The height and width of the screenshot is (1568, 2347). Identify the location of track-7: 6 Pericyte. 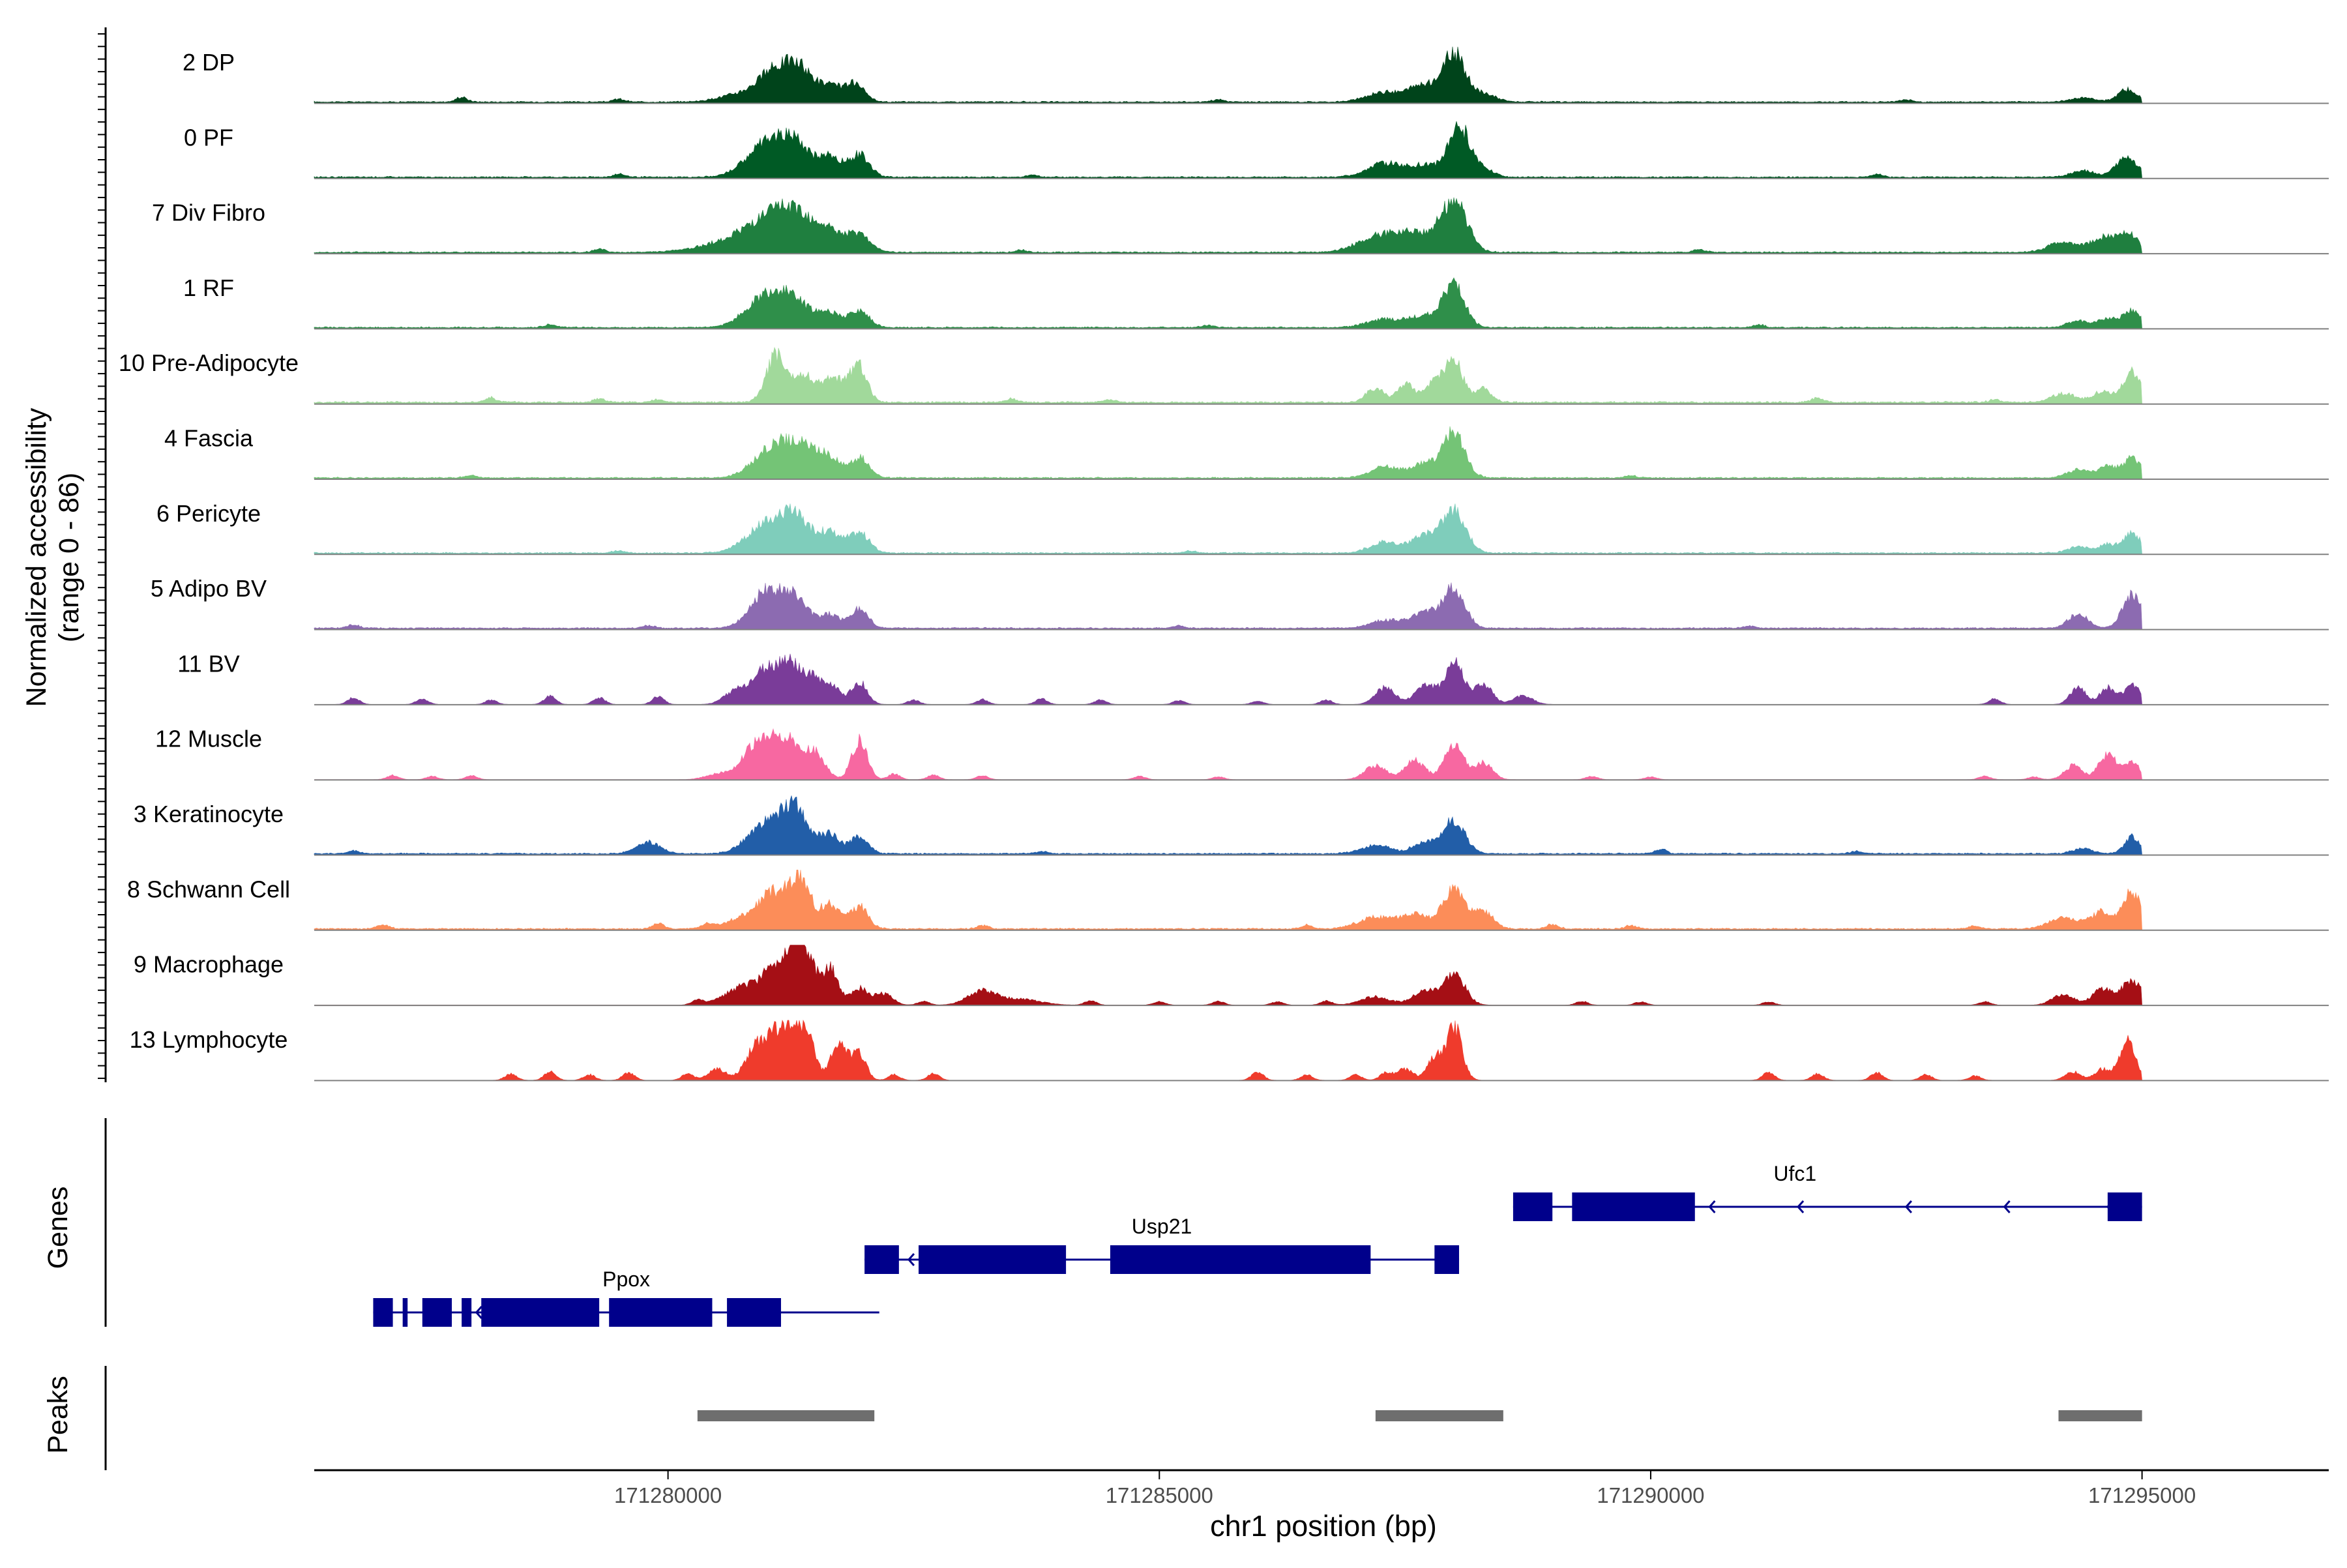
(1242, 527).